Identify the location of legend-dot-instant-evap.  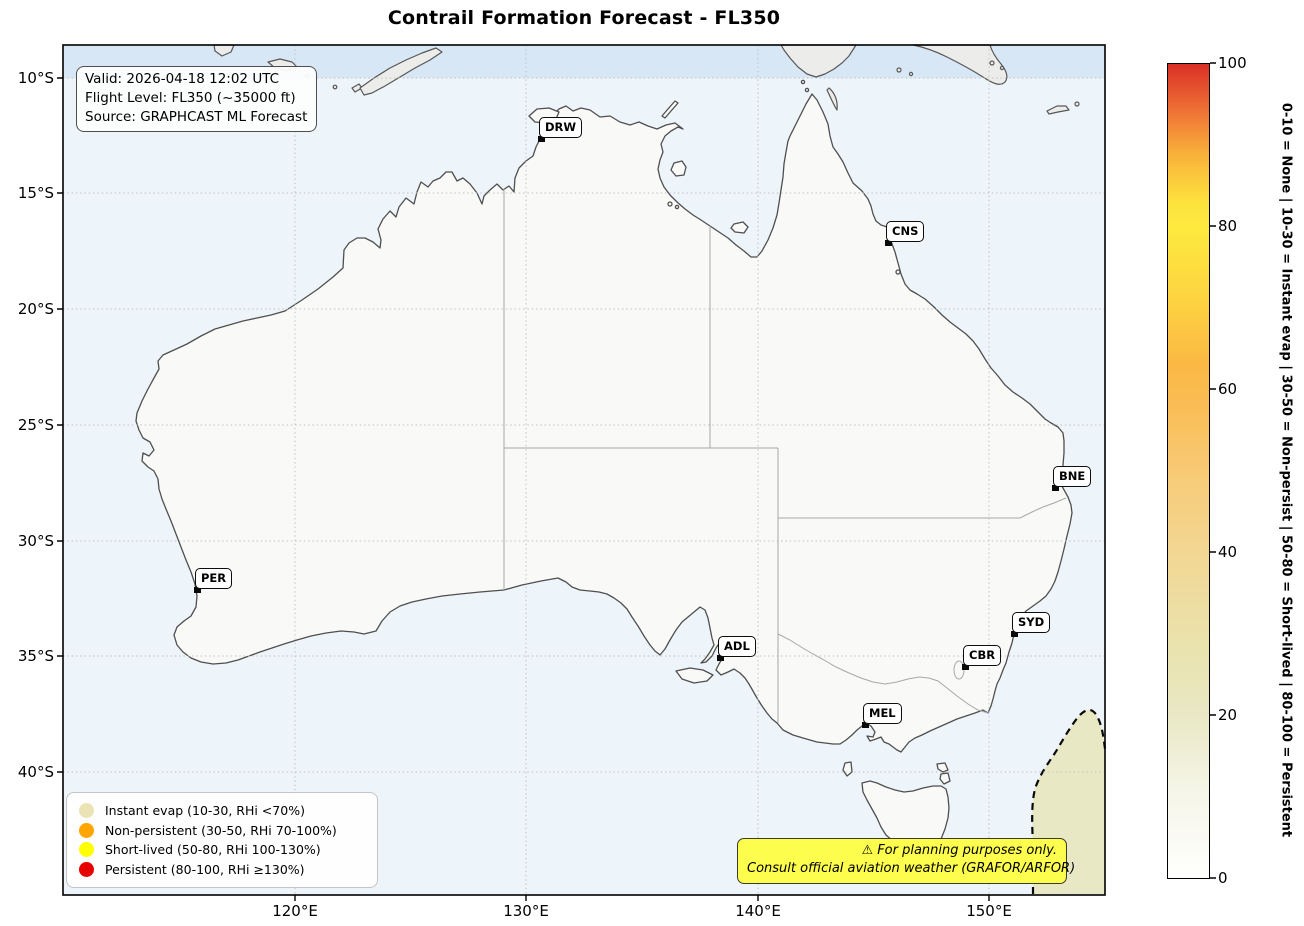
(86, 811).